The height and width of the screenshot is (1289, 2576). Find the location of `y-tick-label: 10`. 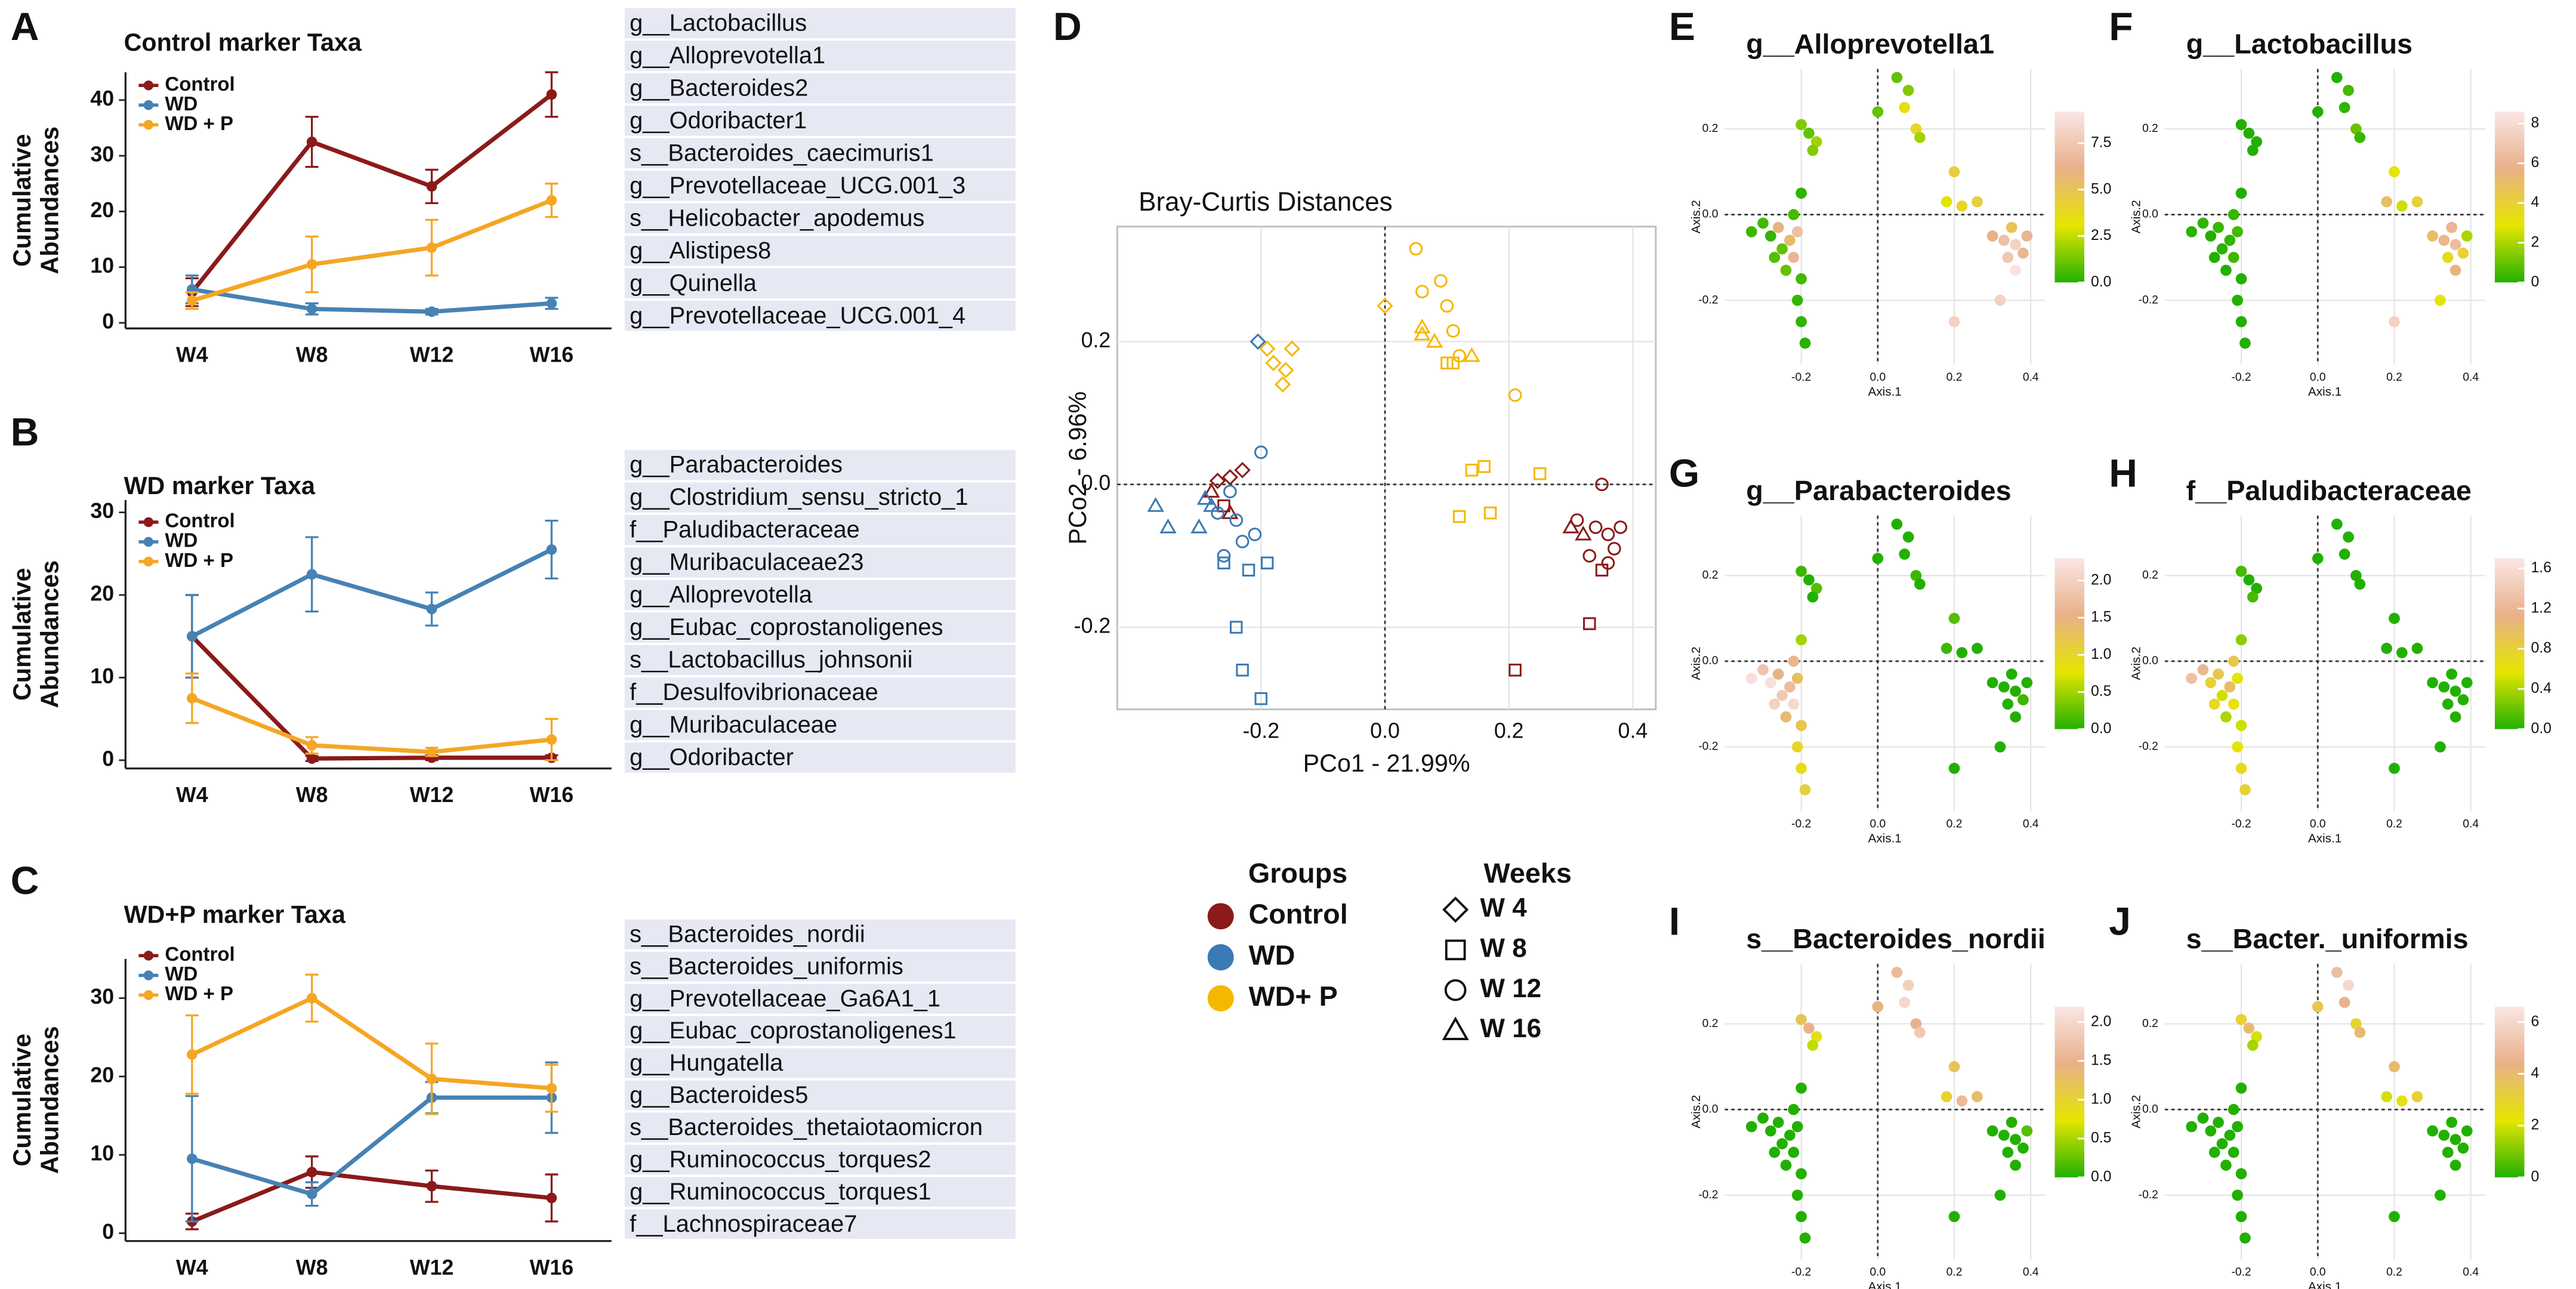

y-tick-label: 10 is located at coordinates (102, 1153).